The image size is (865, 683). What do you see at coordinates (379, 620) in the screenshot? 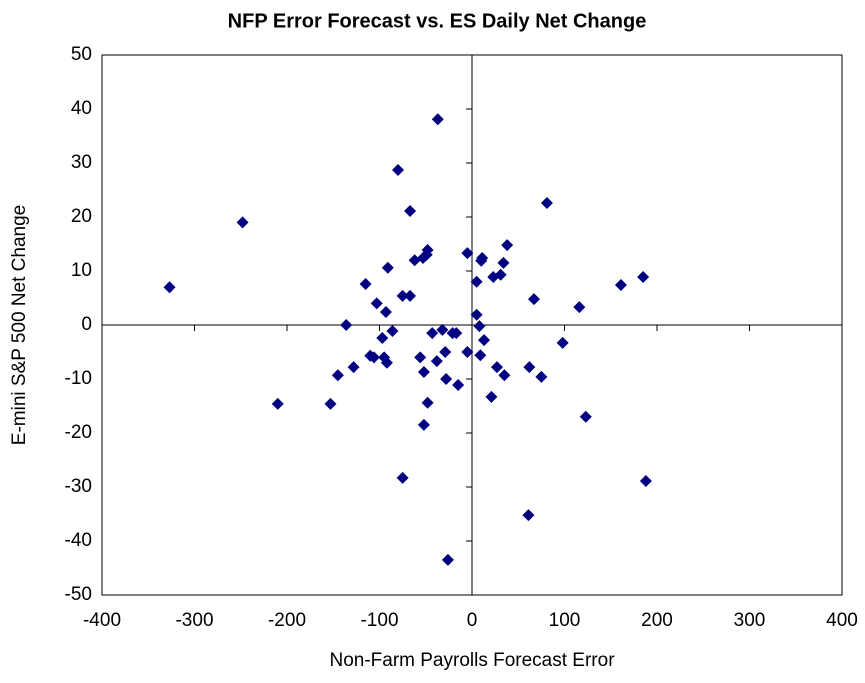
I see `x-tick-label: -100` at bounding box center [379, 620].